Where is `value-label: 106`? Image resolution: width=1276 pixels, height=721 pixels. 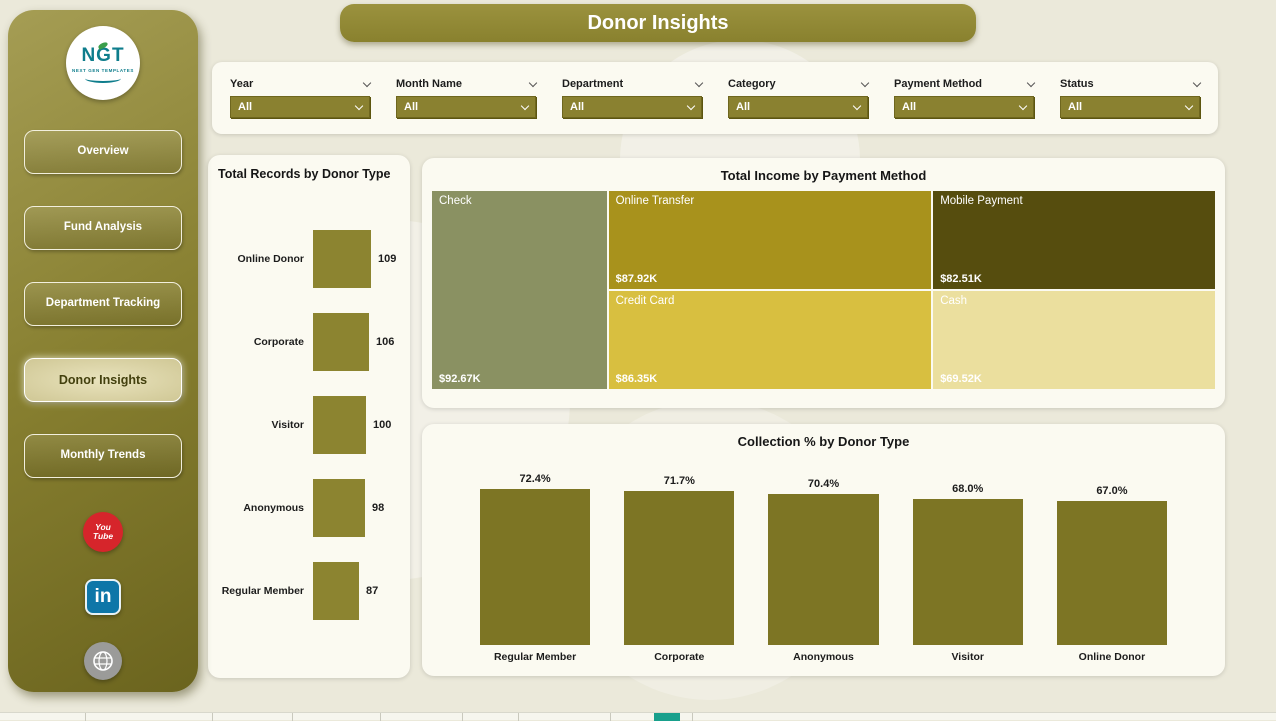
value-label: 106 is located at coordinates (385, 341).